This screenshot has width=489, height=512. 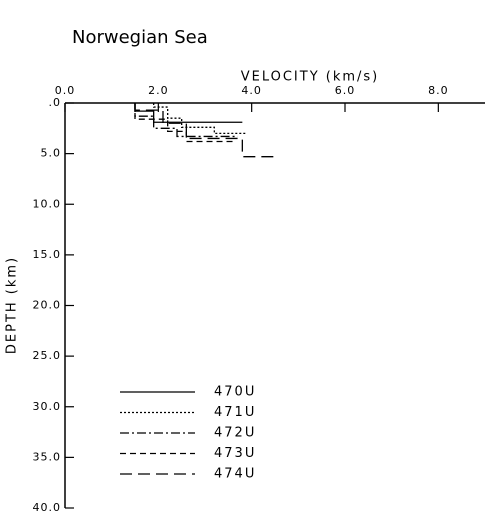 What do you see at coordinates (235, 453) in the screenshot?
I see `legend-label: 473U` at bounding box center [235, 453].